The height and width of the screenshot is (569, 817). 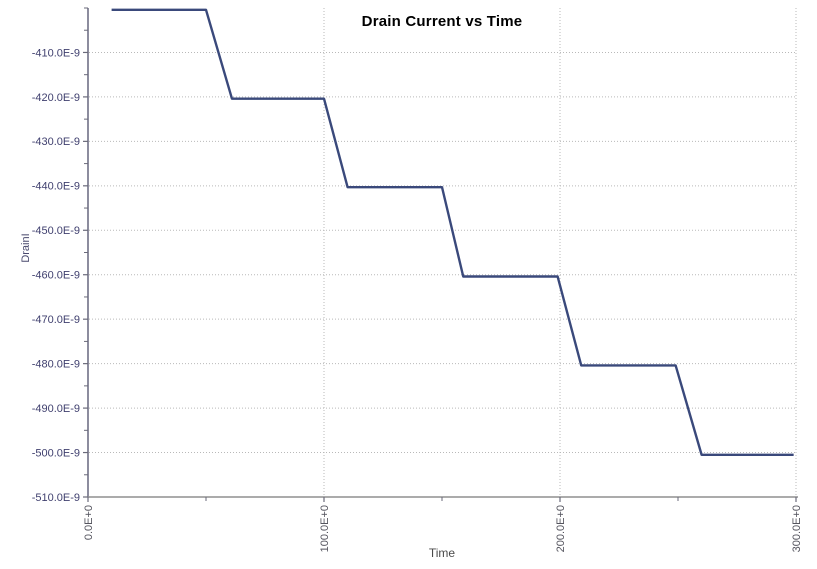 I want to click on x-tick-label: 200.0E+0, so click(x=561, y=528).